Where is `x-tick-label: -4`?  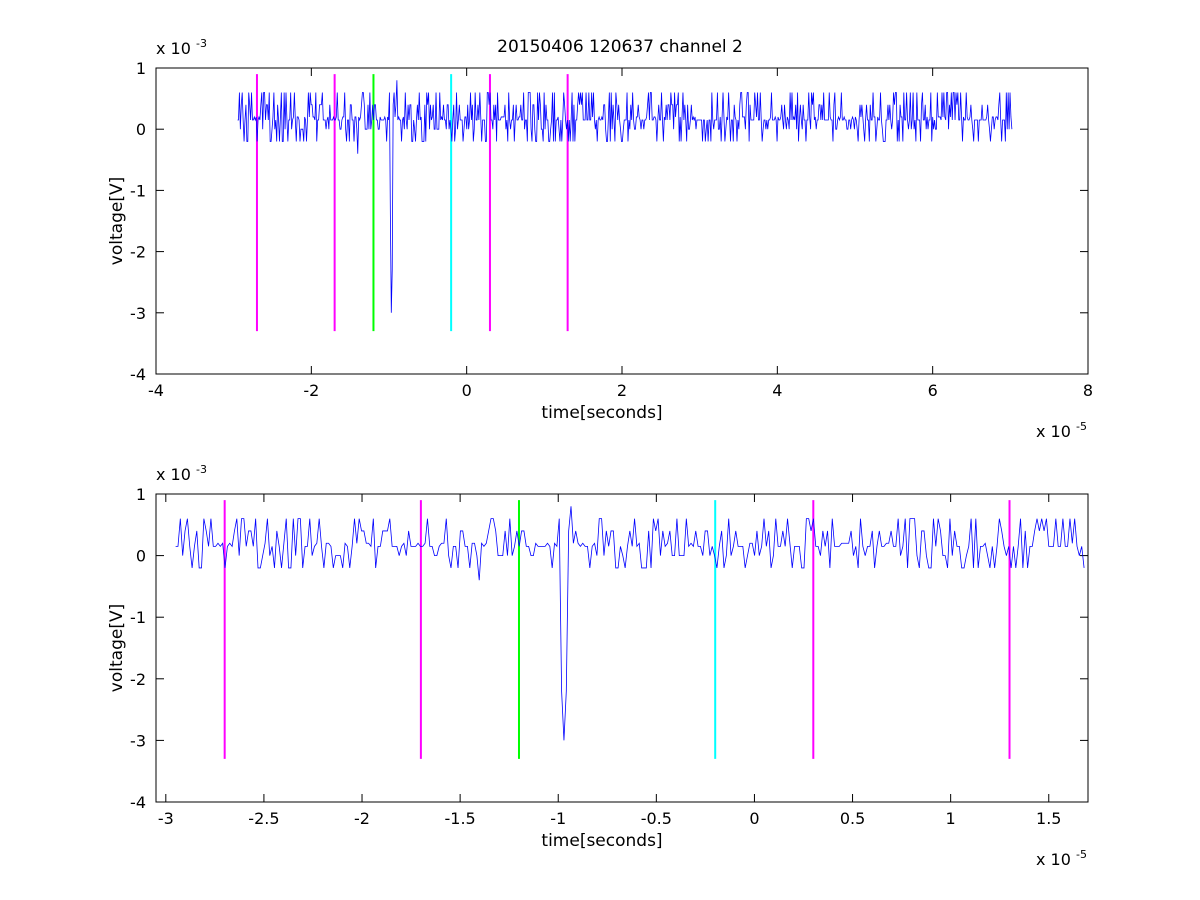
x-tick-label: -4 is located at coordinates (156, 390).